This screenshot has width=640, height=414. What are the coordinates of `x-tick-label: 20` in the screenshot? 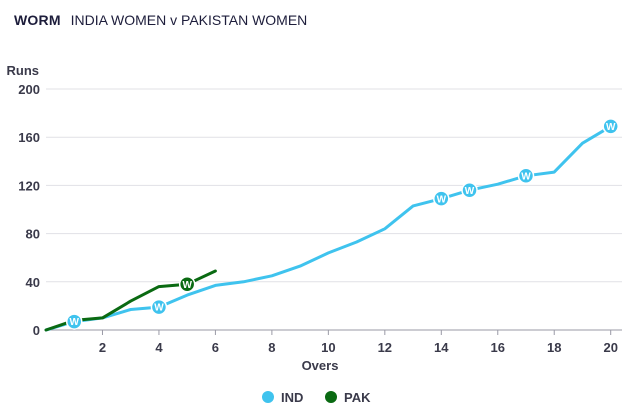 It's located at (610, 347).